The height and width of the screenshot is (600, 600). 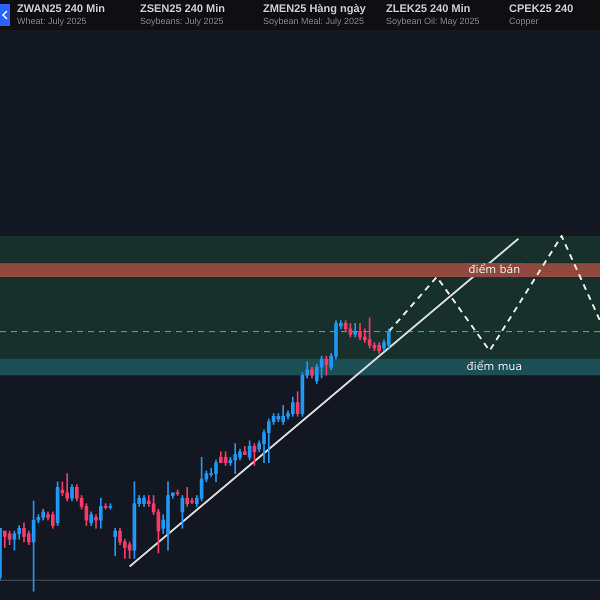 What do you see at coordinates (541, 9) in the screenshot?
I see `text: CPEK25 240` at bounding box center [541, 9].